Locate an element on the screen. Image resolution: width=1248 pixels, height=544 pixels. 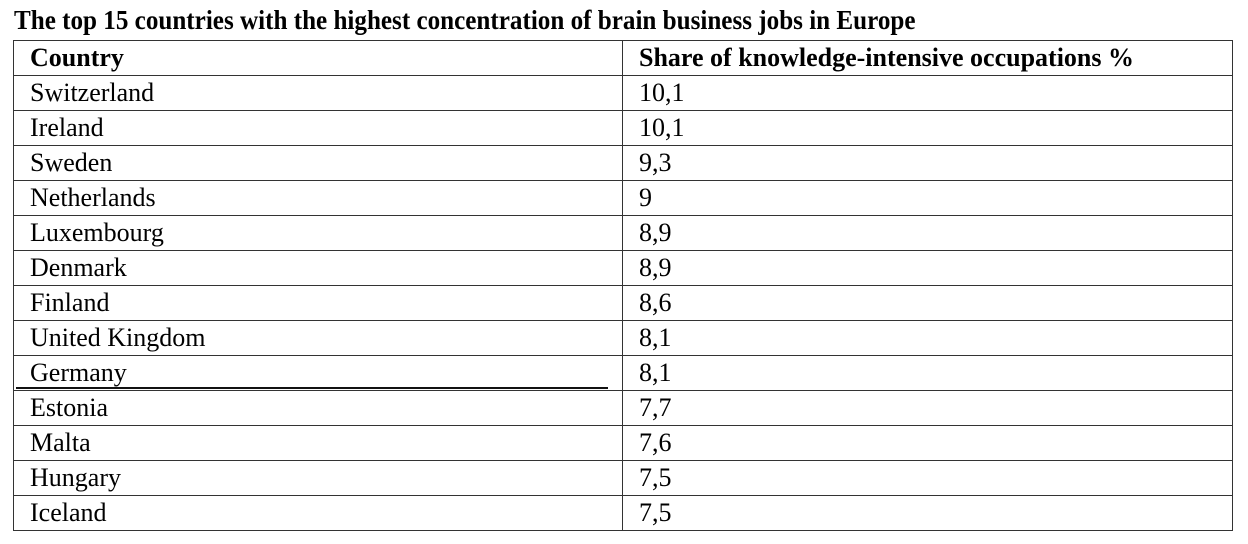
table-row: Iceland 7,5 is located at coordinates (623, 513).